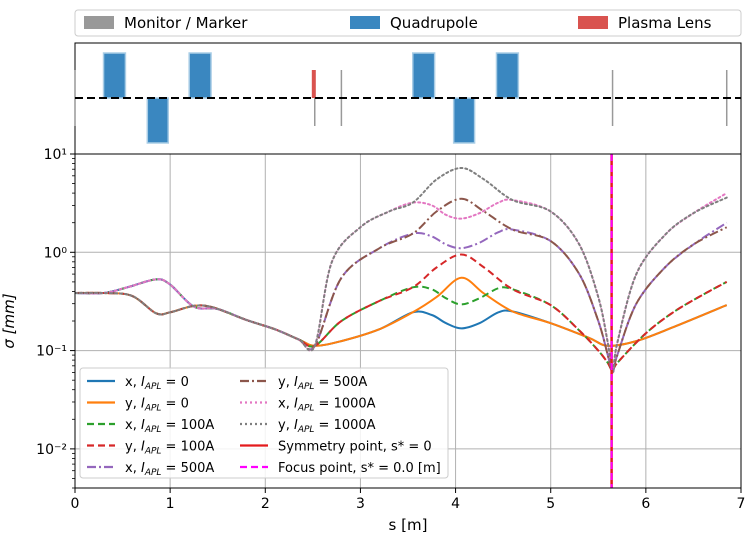 Image resolution: width=755 pixels, height=540 pixels. Describe the element at coordinates (265, 504) in the screenshot. I see `x-tick-label: 2` at that location.